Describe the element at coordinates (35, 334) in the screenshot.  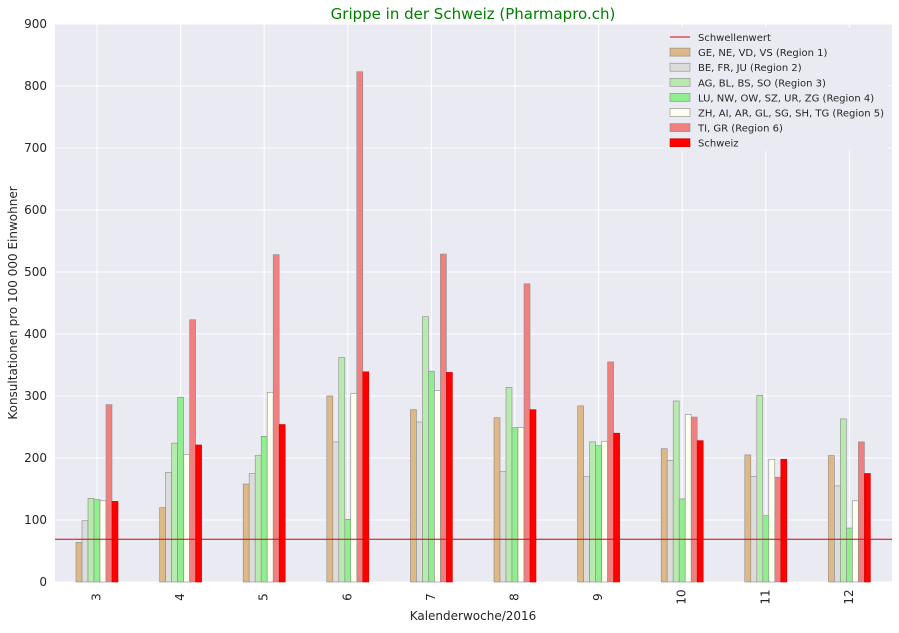
I see `y-tick-label: 400` at that location.